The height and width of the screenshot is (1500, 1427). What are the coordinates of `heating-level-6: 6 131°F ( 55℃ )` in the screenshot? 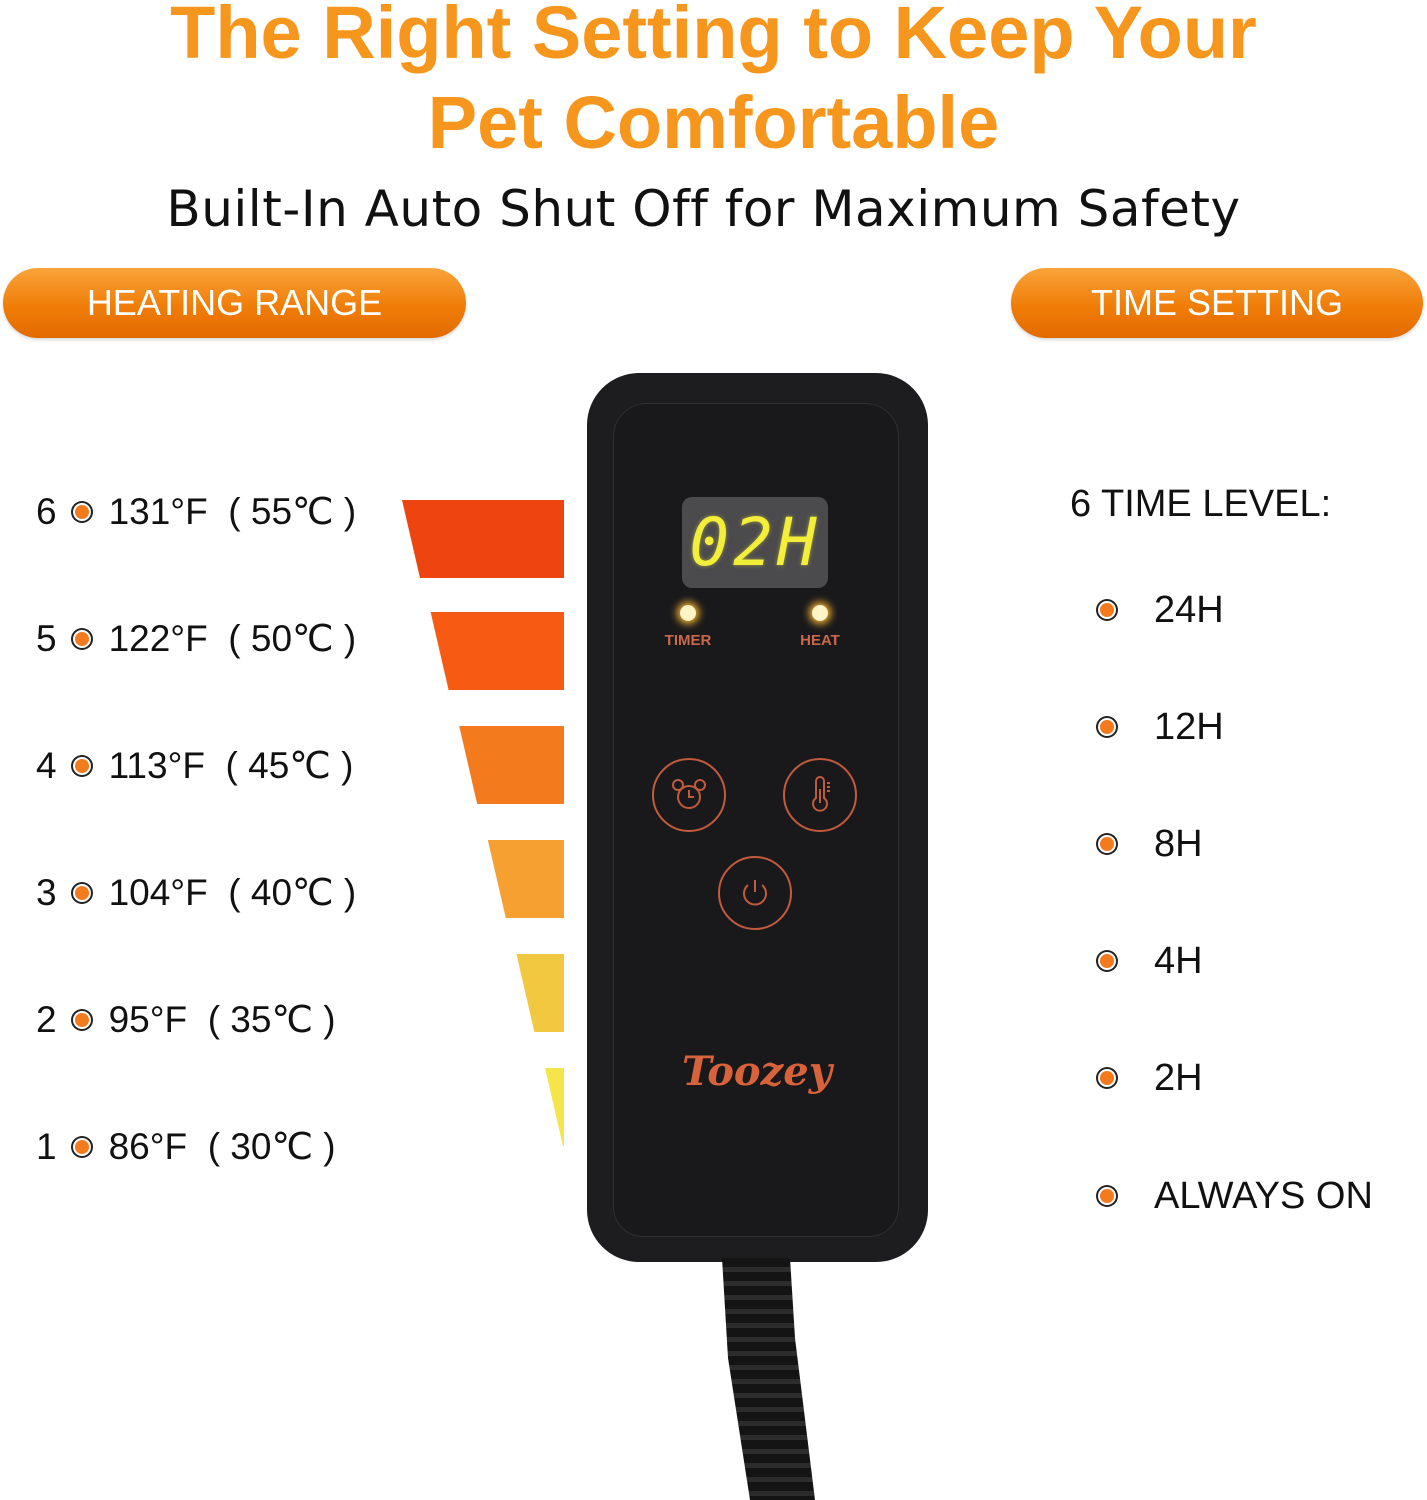 It's located at (196, 512).